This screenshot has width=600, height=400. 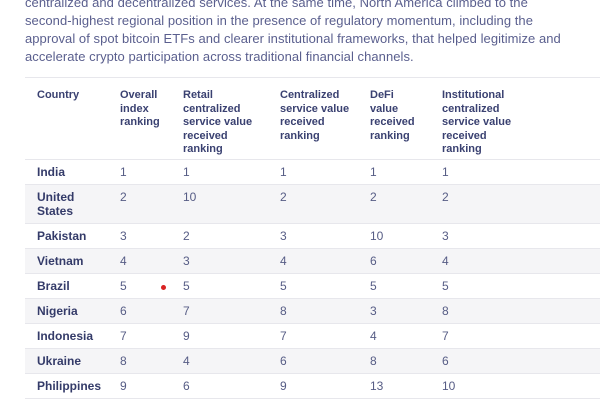 What do you see at coordinates (66, 261) in the screenshot?
I see `country-cell: Vietnam` at bounding box center [66, 261].